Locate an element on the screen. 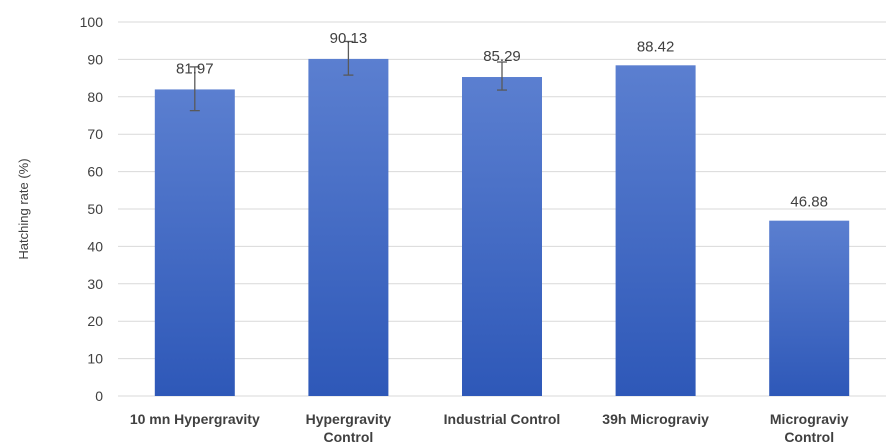  y-tick-label: 50 is located at coordinates (95, 209).